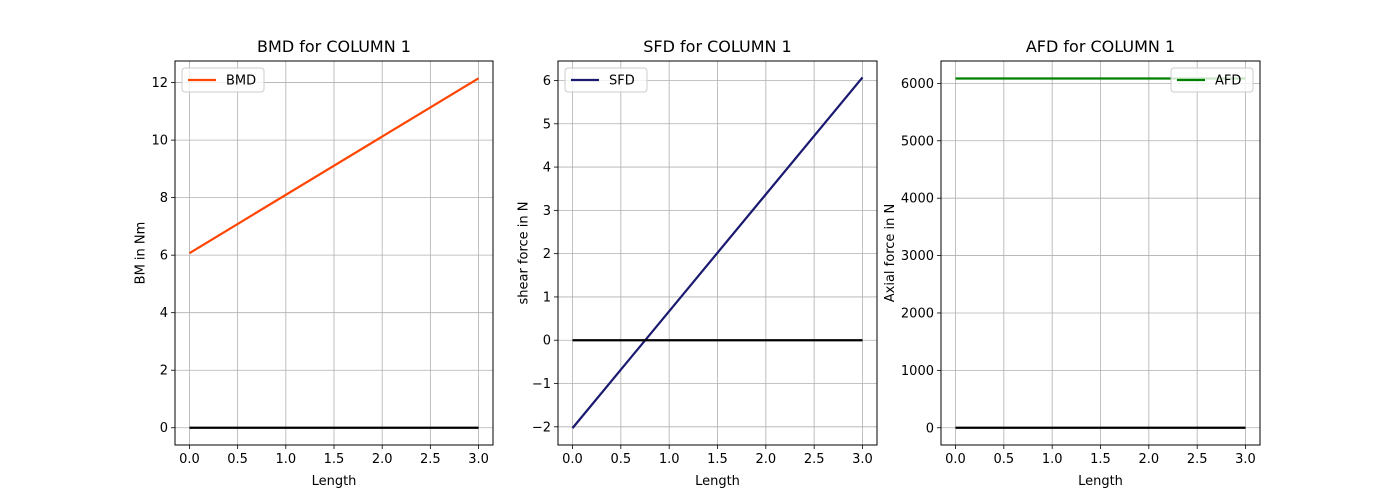 The width and height of the screenshot is (1400, 500). I want to click on y-tick-label: 4000, so click(917, 199).